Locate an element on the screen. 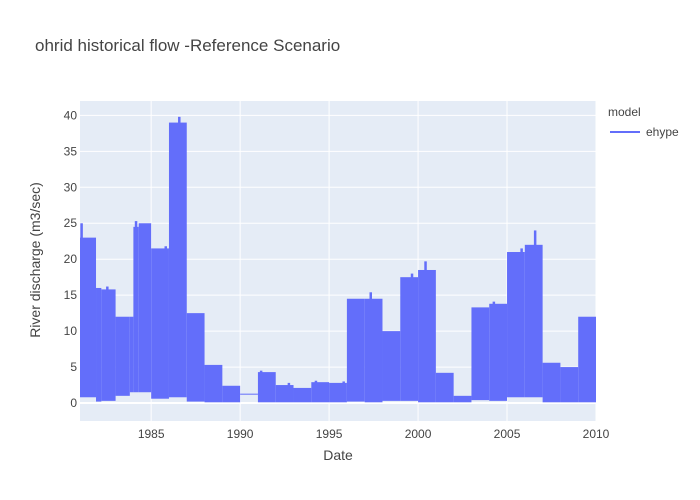 This screenshot has width=700, height=500. y-tick-label: 5 is located at coordinates (73, 367).